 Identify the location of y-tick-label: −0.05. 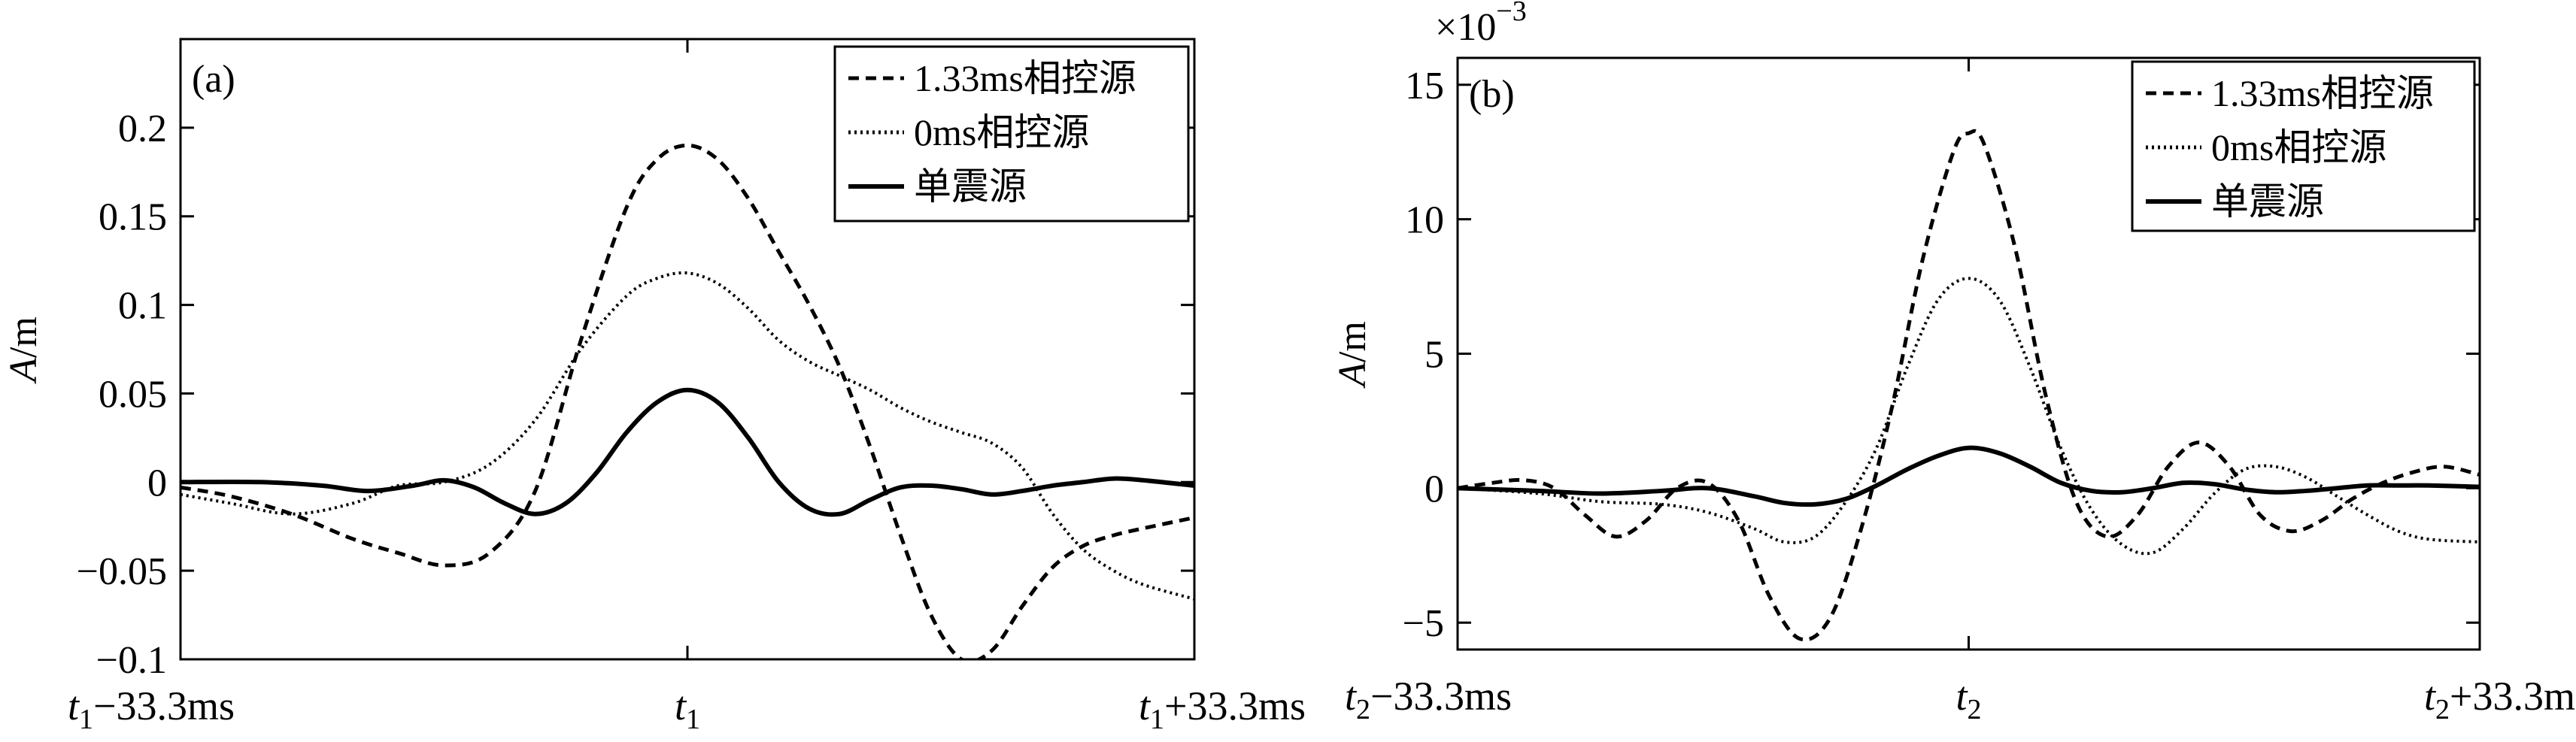
(122, 571).